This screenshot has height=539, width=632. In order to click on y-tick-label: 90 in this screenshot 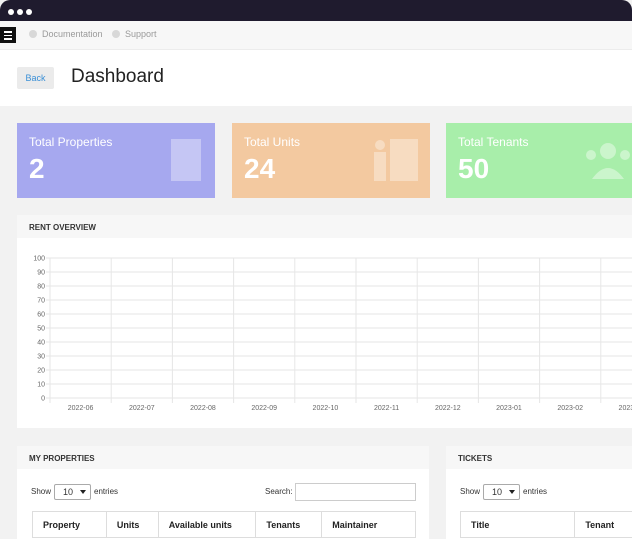, I will do `click(41, 273)`.